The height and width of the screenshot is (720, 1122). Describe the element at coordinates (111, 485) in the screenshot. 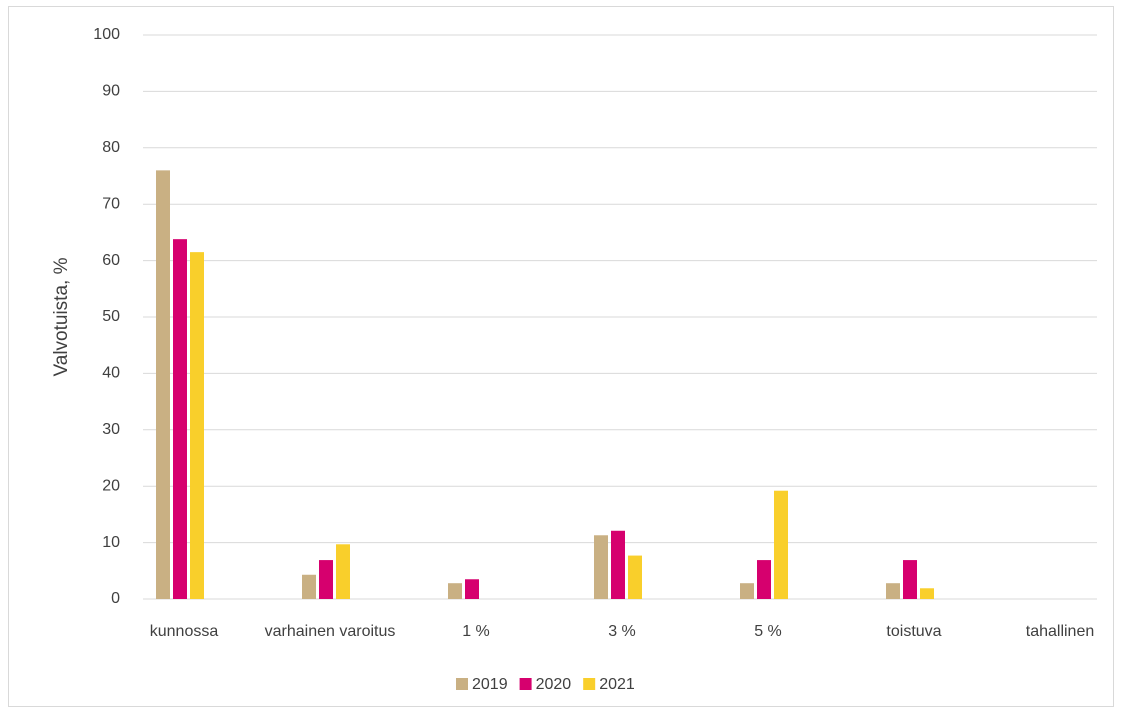

I see `y-tick-label: 20` at that location.